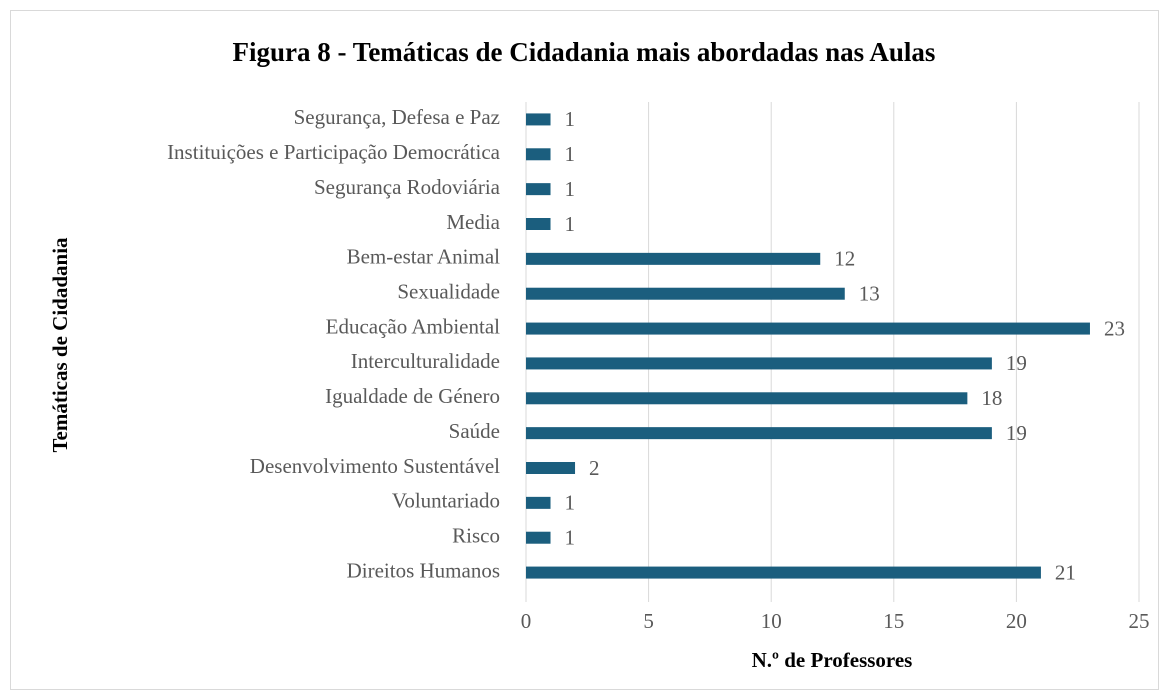  What do you see at coordinates (474, 431) in the screenshot?
I see `y-tick-label: Saúde` at bounding box center [474, 431].